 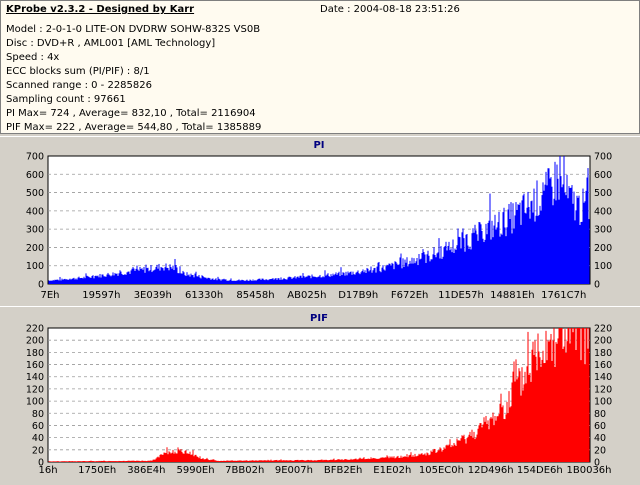 I want to click on pi-y-tick-label-left: 0, so click(x=41, y=285).